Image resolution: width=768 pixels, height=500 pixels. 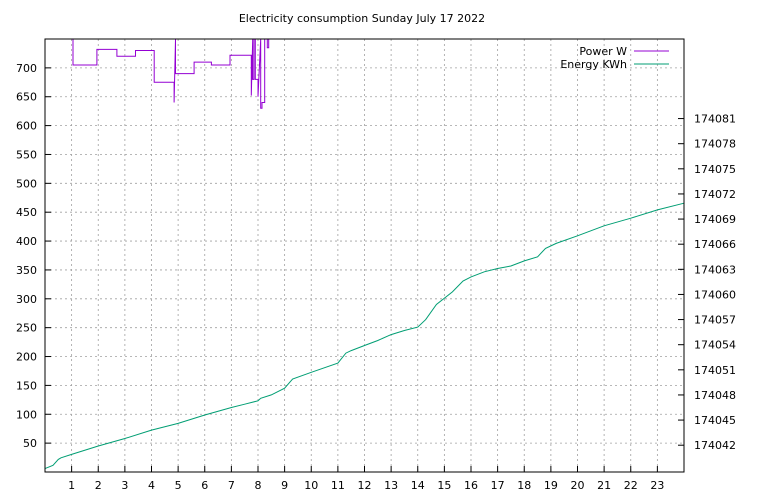 What do you see at coordinates (26, 126) in the screenshot?
I see `y-tick-label: 600` at bounding box center [26, 126].